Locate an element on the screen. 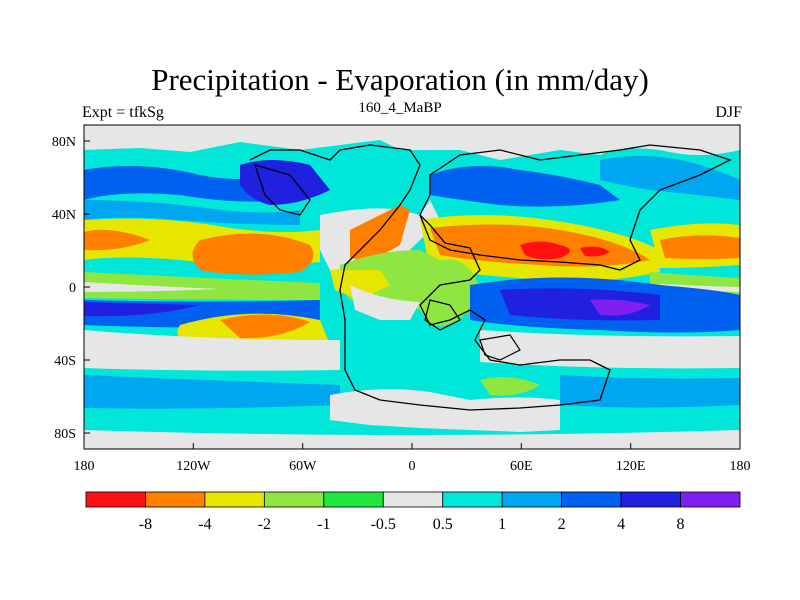  north-pacific-band is located at coordinates (187, 184).